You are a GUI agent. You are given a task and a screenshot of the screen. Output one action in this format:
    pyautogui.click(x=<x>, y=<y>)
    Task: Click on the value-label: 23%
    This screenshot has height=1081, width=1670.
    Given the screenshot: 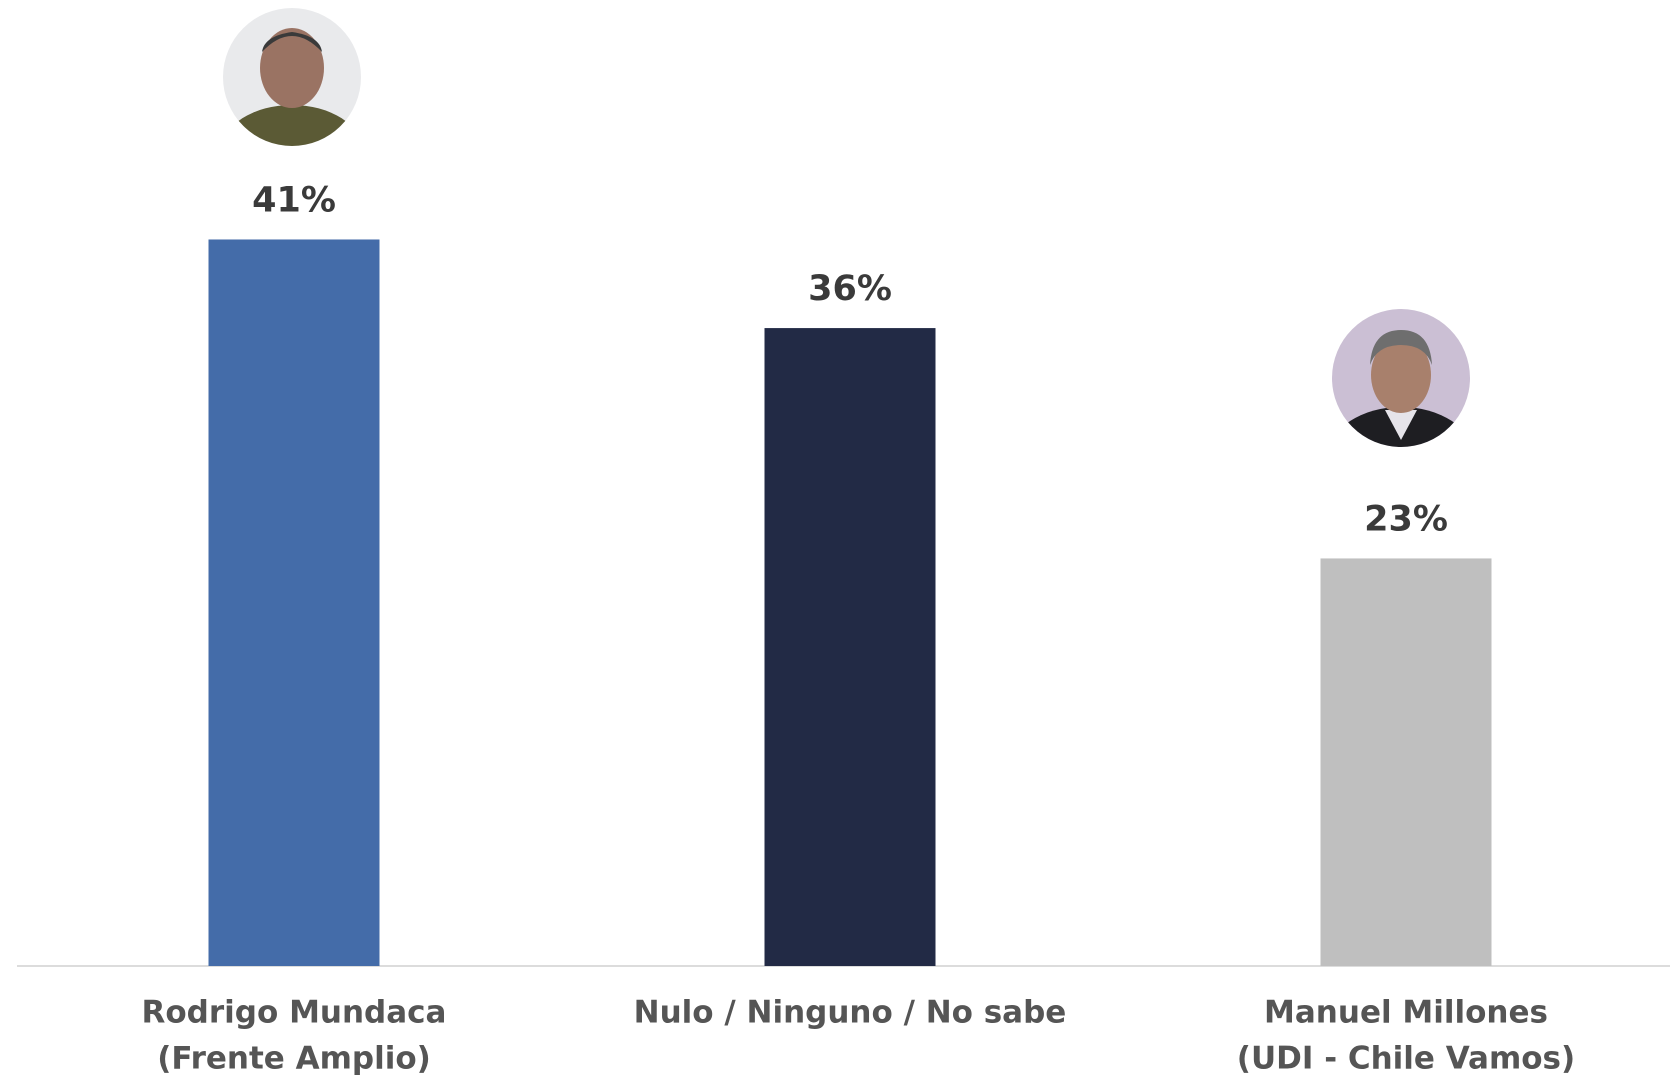 What is the action you would take?
    pyautogui.click(x=1406, y=519)
    